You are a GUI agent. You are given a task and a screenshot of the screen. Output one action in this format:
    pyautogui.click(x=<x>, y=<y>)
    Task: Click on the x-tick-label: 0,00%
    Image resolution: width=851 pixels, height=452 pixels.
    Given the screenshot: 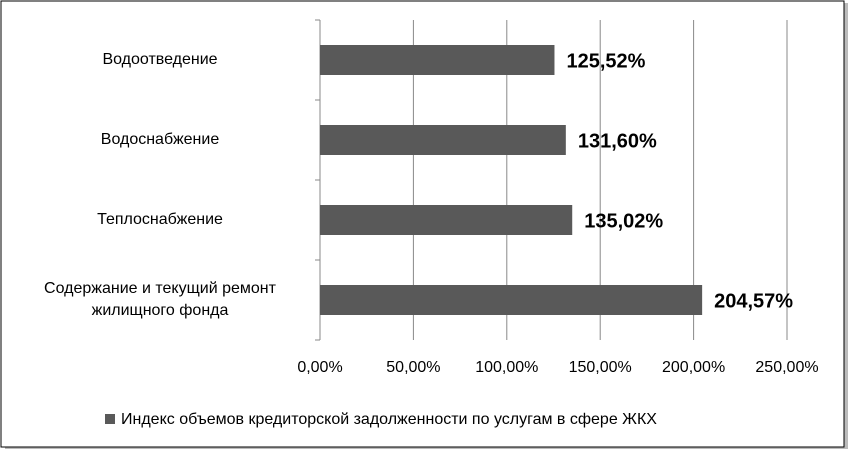 What is the action you would take?
    pyautogui.click(x=319, y=367)
    